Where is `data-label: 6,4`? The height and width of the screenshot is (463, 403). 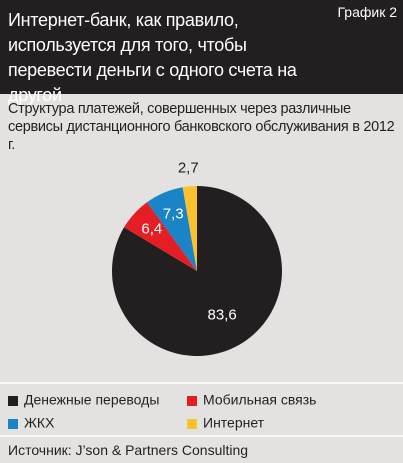 data-label: 6,4 is located at coordinates (151, 229).